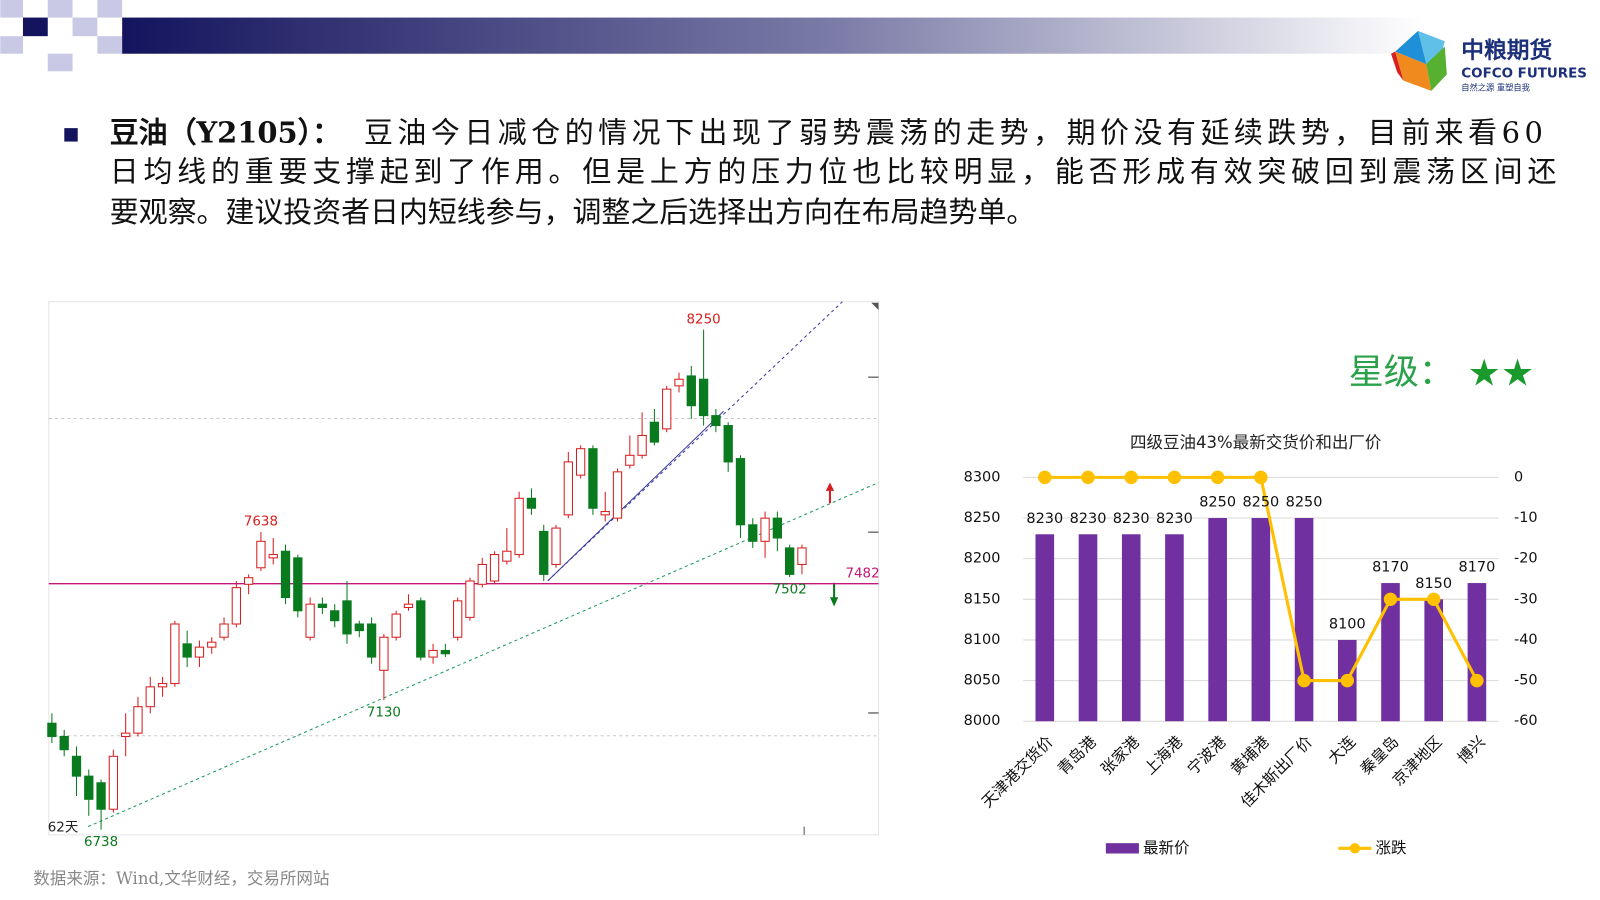  I want to click on legend-label: 涨跌, so click(1391, 848).